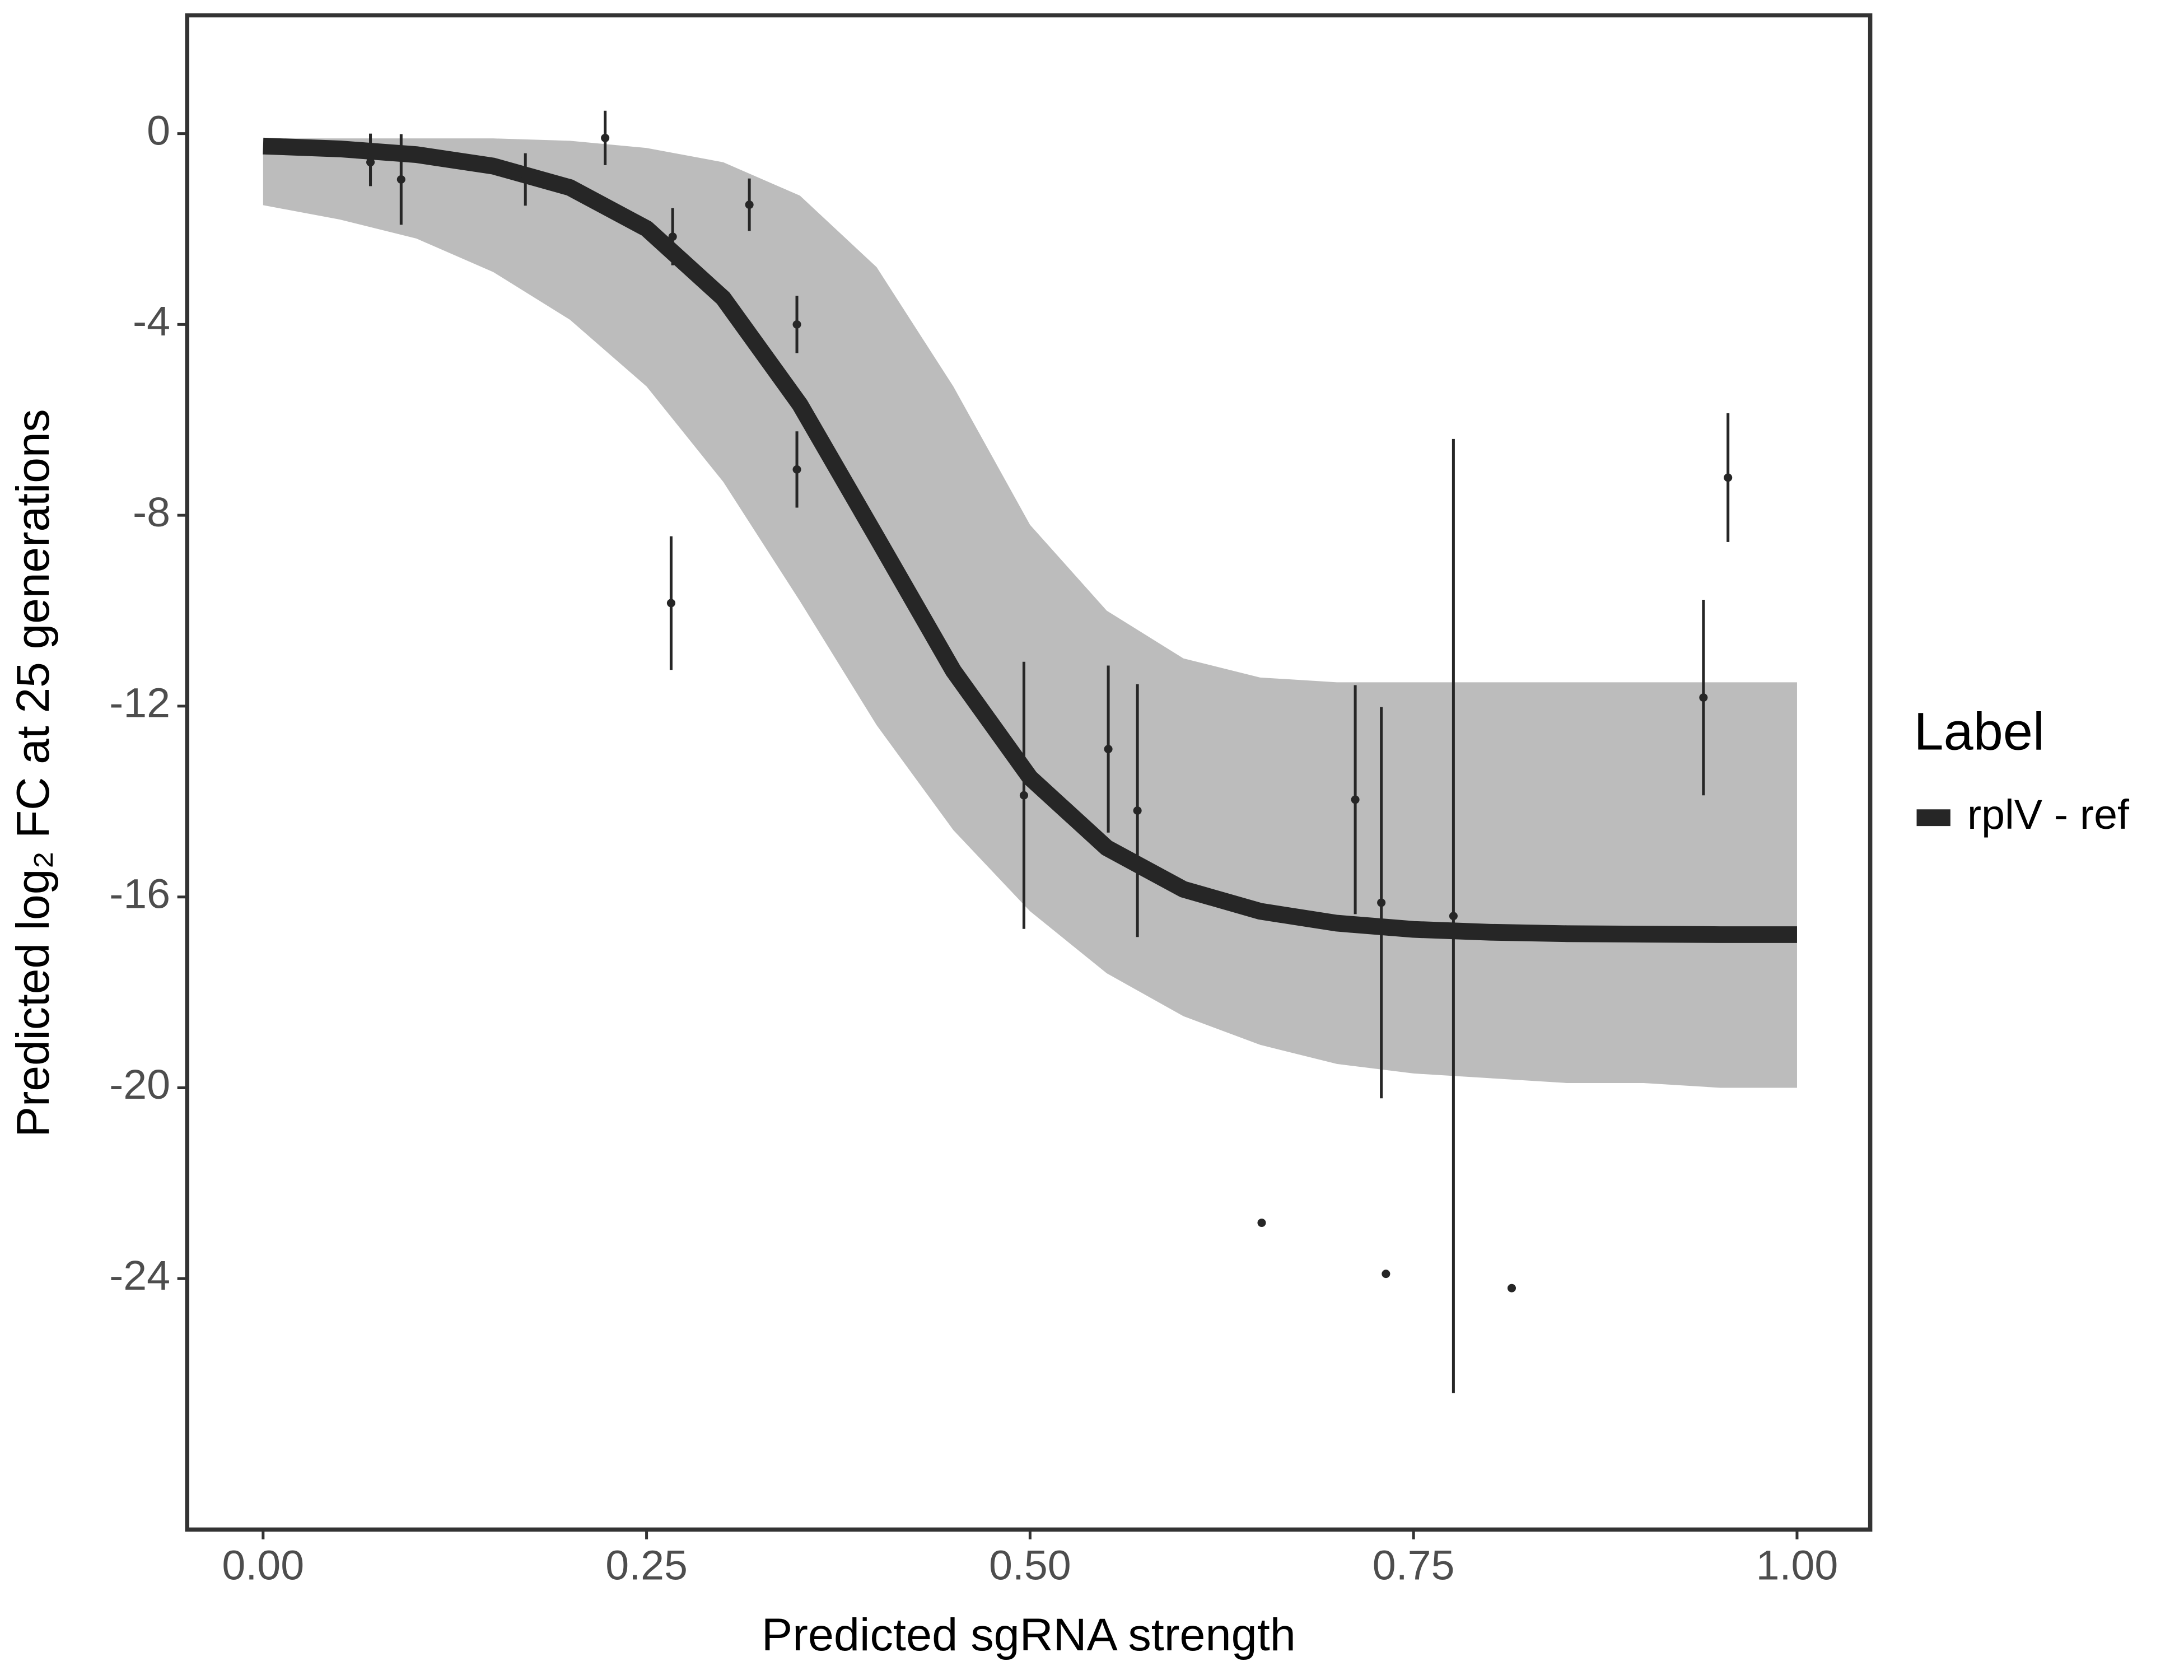 This screenshot has width=2184, height=1680. What do you see at coordinates (1980, 732) in the screenshot?
I see `legend-title: Label` at bounding box center [1980, 732].